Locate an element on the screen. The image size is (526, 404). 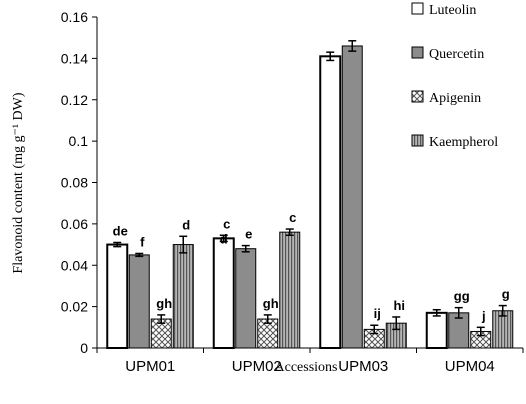
significance-letter: g is located at coordinates (506, 294).